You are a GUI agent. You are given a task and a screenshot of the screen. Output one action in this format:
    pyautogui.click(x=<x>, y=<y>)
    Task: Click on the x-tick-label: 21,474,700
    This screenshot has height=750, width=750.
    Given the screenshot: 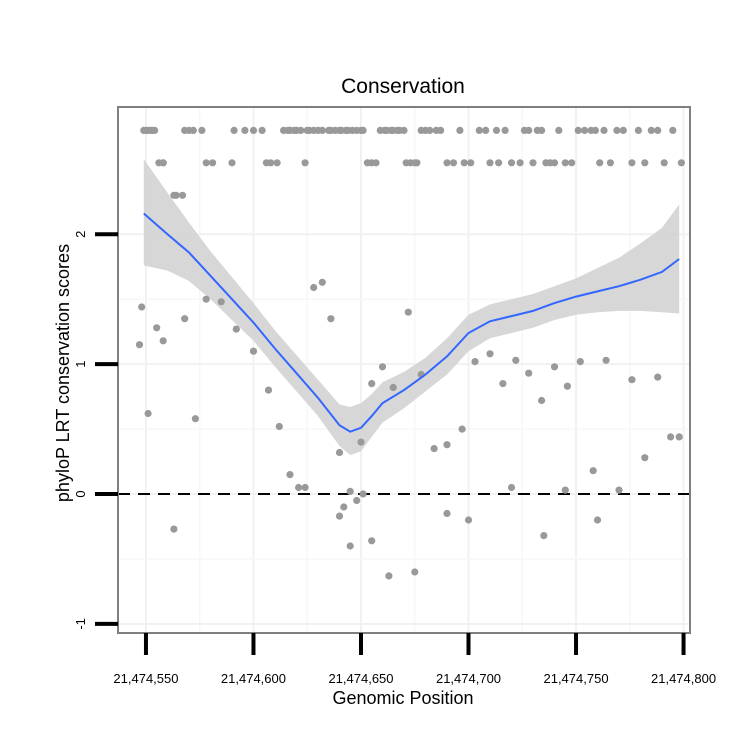 What is the action you would take?
    pyautogui.click(x=468, y=678)
    